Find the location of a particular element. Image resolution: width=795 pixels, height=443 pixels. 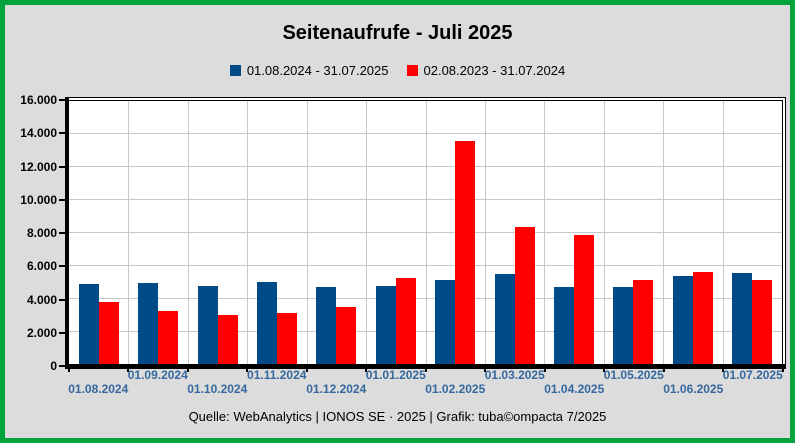

y-axis-label: 0 is located at coordinates (53, 366).